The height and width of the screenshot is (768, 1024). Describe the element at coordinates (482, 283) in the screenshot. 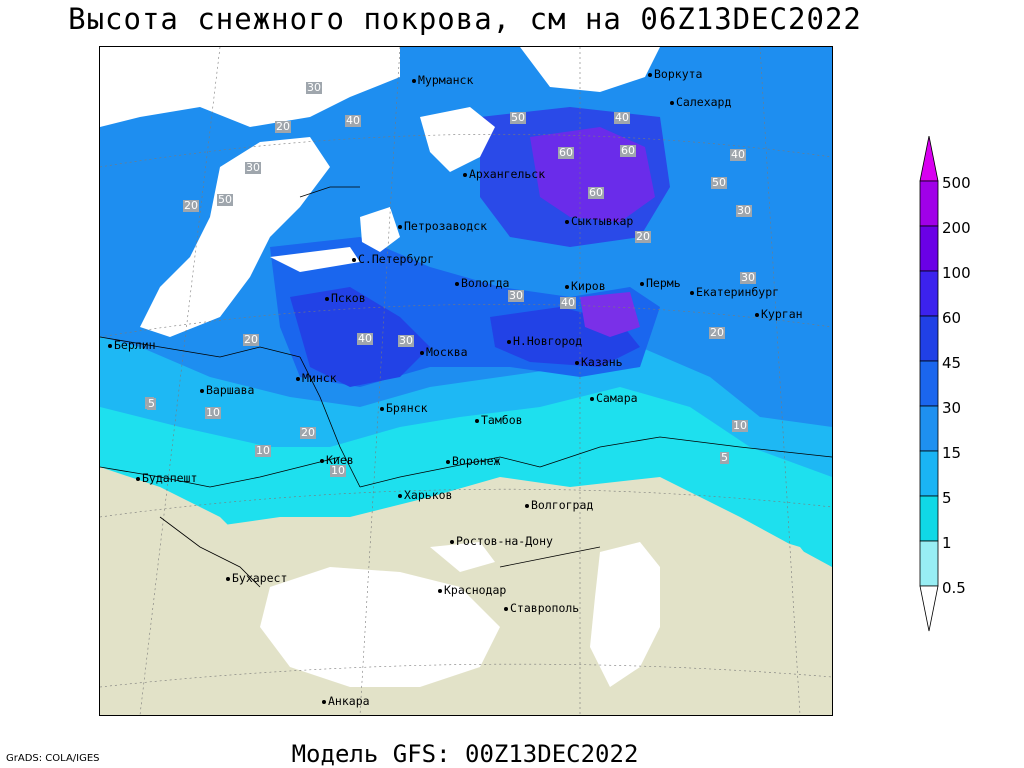

I see `city-vologda: Вологда` at that location.